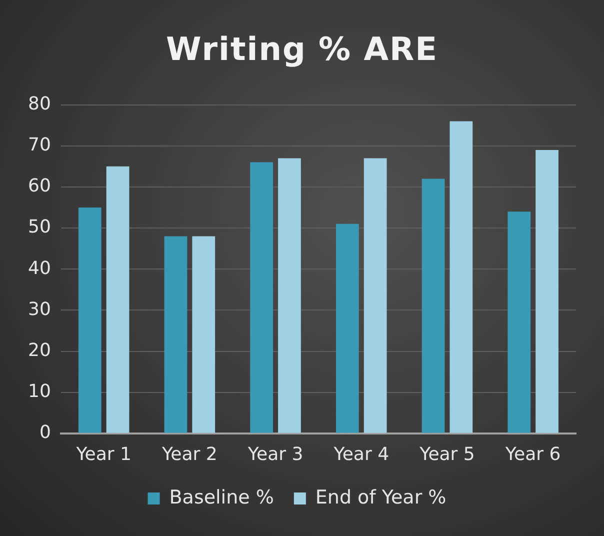 Image resolution: width=604 pixels, height=536 pixels. What do you see at coordinates (380, 497) in the screenshot?
I see `legend-label: End of Year %` at bounding box center [380, 497].